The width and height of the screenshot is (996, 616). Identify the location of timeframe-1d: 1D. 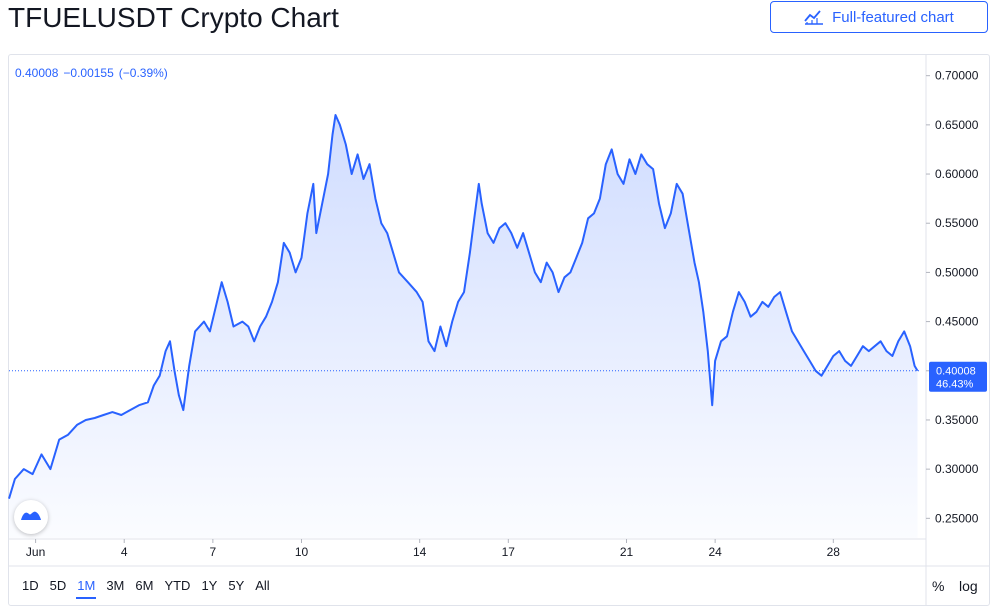
(30, 585).